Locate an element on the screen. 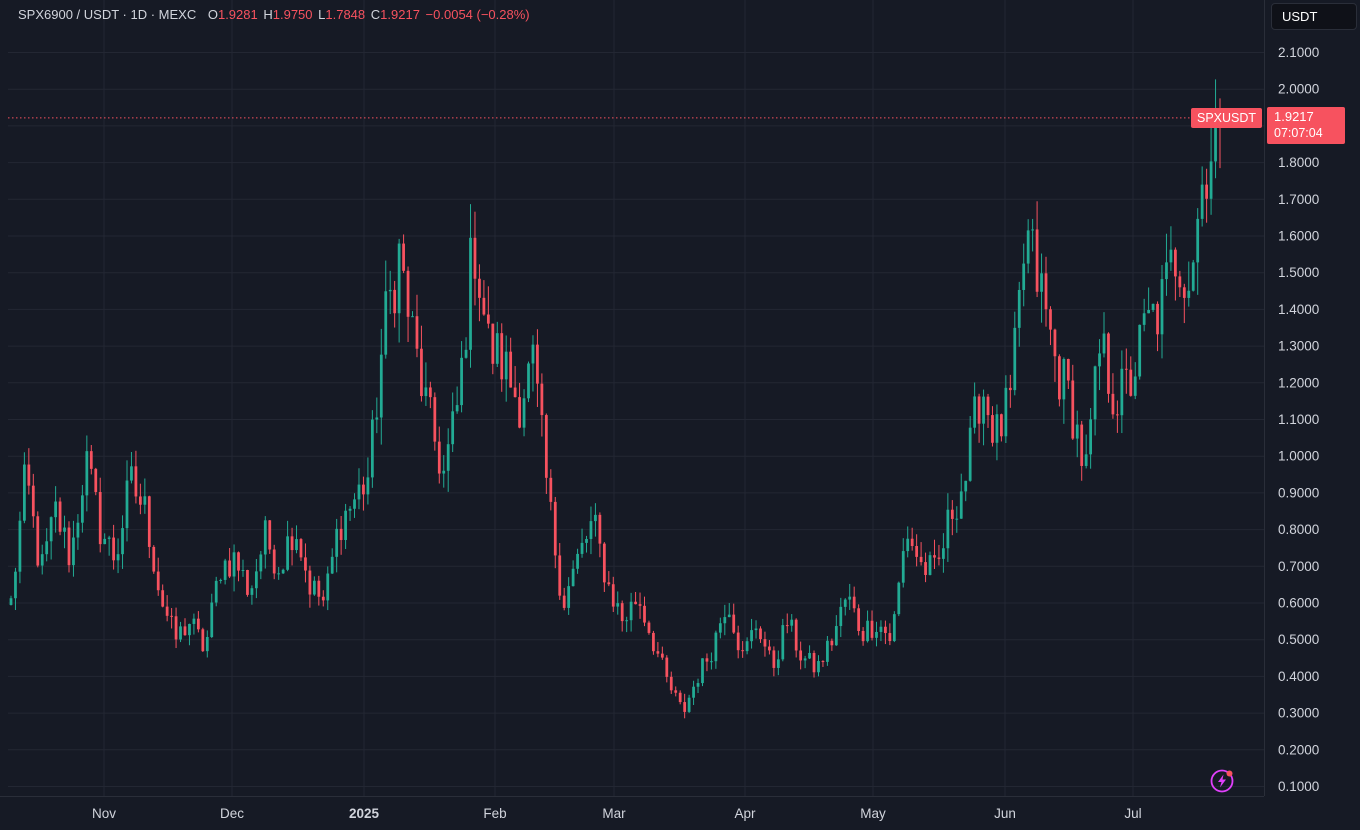 Image resolution: width=1360 pixels, height=830 pixels. currency-button: USDT is located at coordinates (1314, 16).